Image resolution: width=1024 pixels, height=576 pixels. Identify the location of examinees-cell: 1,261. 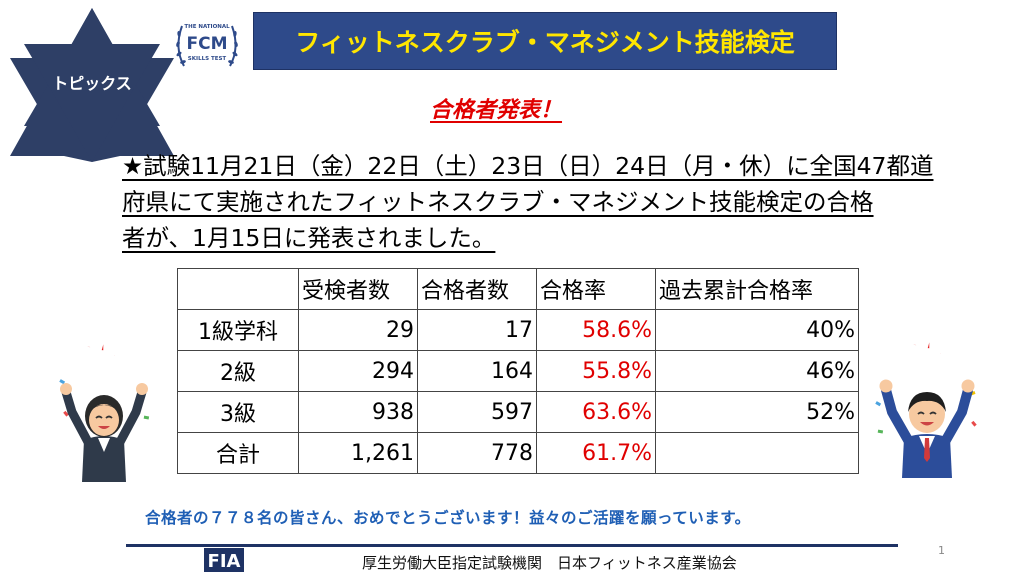
(358, 453).